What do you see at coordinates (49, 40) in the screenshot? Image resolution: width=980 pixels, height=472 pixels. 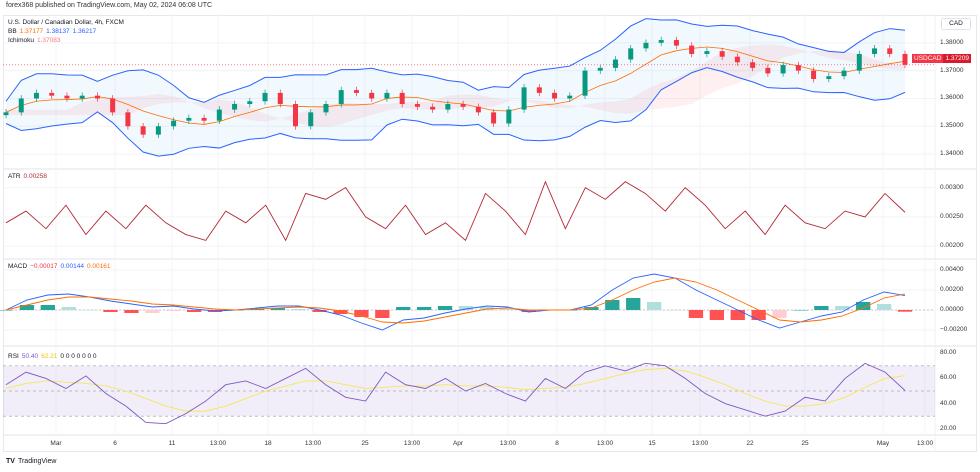 I see `ichimoku-value: 1.37083` at bounding box center [49, 40].